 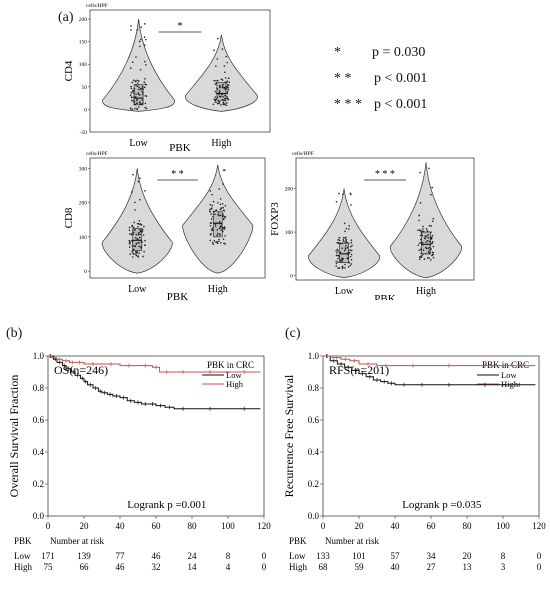 I want to click on risk-cell: 101, so click(x=359, y=556).